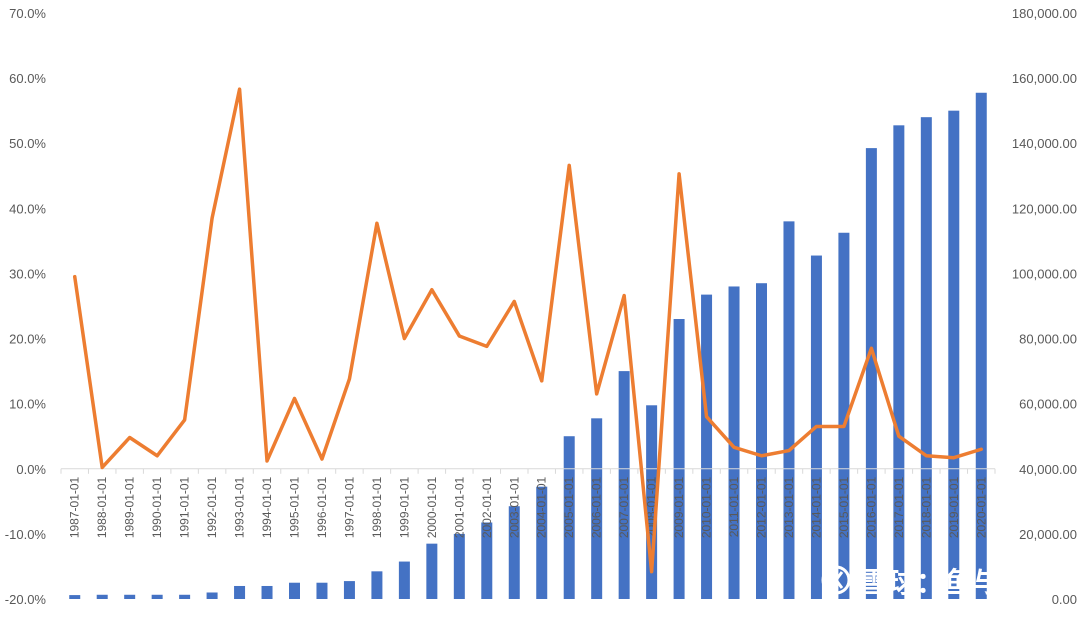  What do you see at coordinates (27, 78) in the screenshot?
I see `left-axis-tick-label: 60.0%` at bounding box center [27, 78].